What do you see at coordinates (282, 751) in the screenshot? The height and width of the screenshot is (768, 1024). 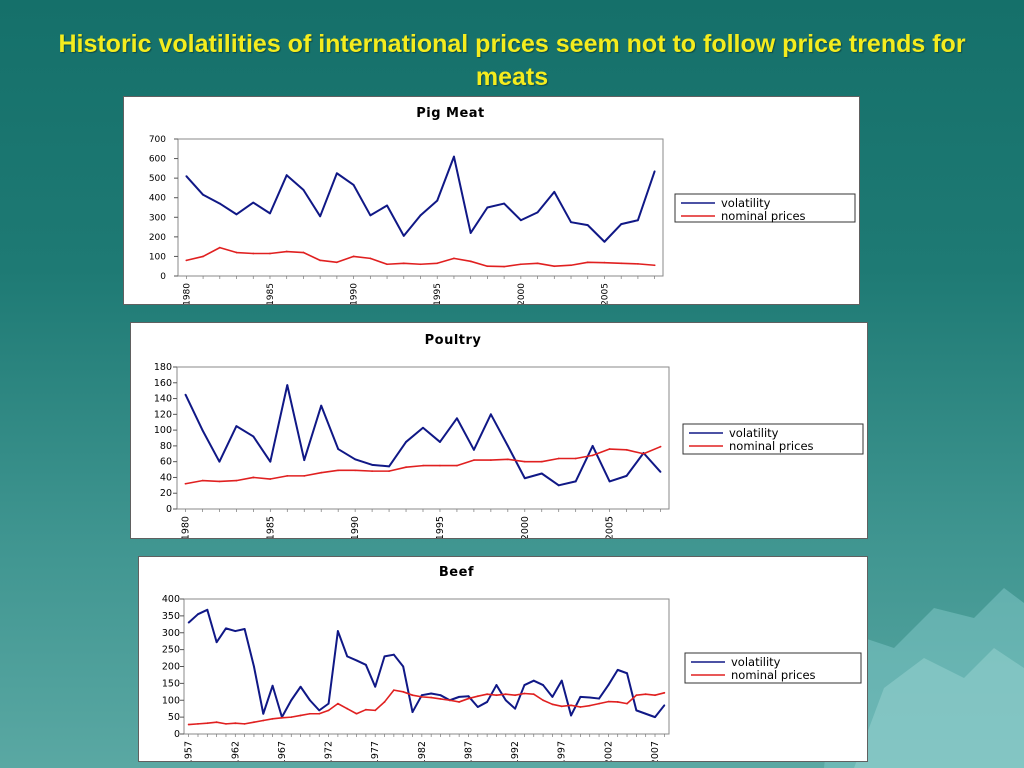 I see `beef-x-tick-label: 1967` at bounding box center [282, 751].